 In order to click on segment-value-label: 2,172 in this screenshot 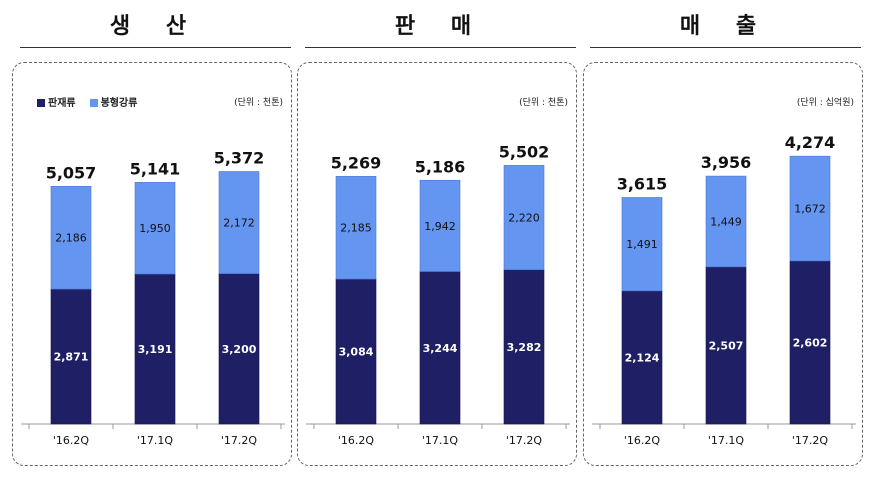, I will do `click(239, 223)`.